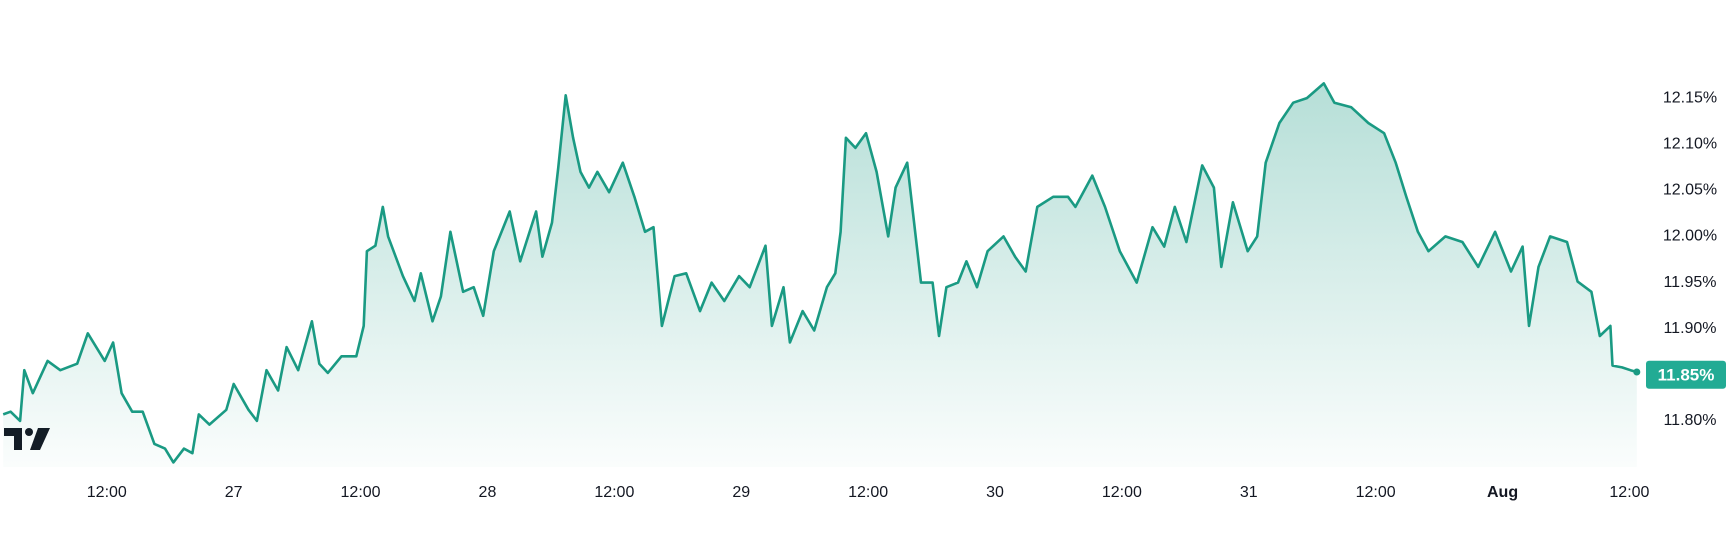  Describe the element at coordinates (1249, 492) in the screenshot. I see `x-tick-label: 31` at that location.